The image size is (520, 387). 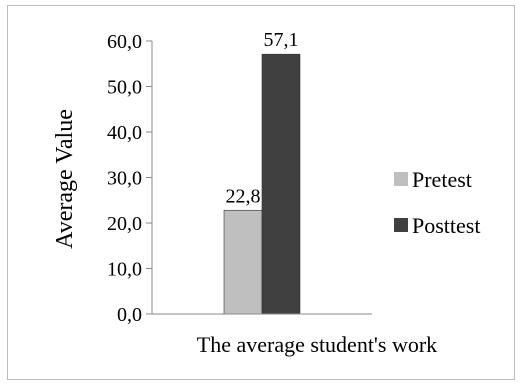 I want to click on y-tick-label: 0,0, so click(x=129, y=315).